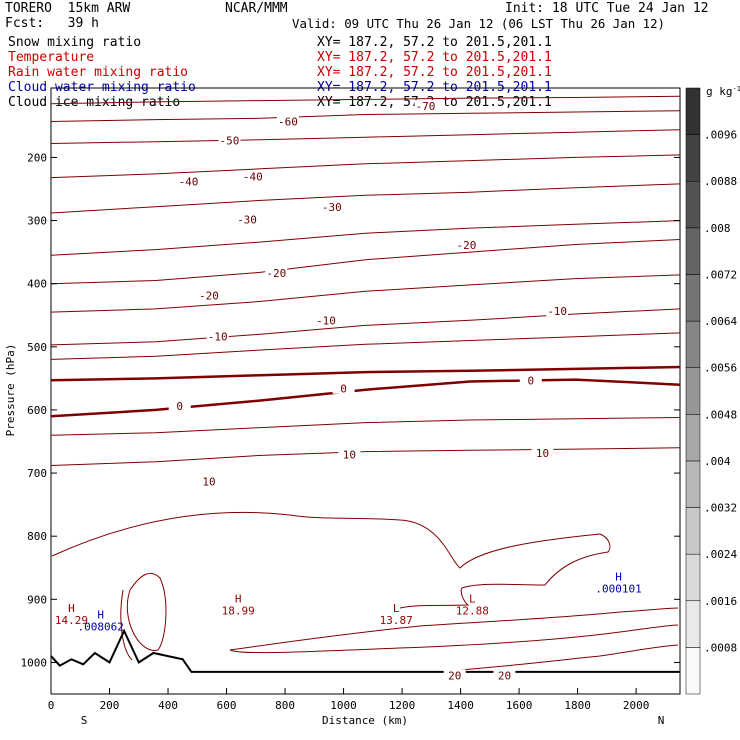 This screenshot has height=740, width=740. Describe the element at coordinates (434, 57) in the screenshot. I see `field-xy-temperature: XY= 187.2, 57.2 to 201.5,201.1` at that location.